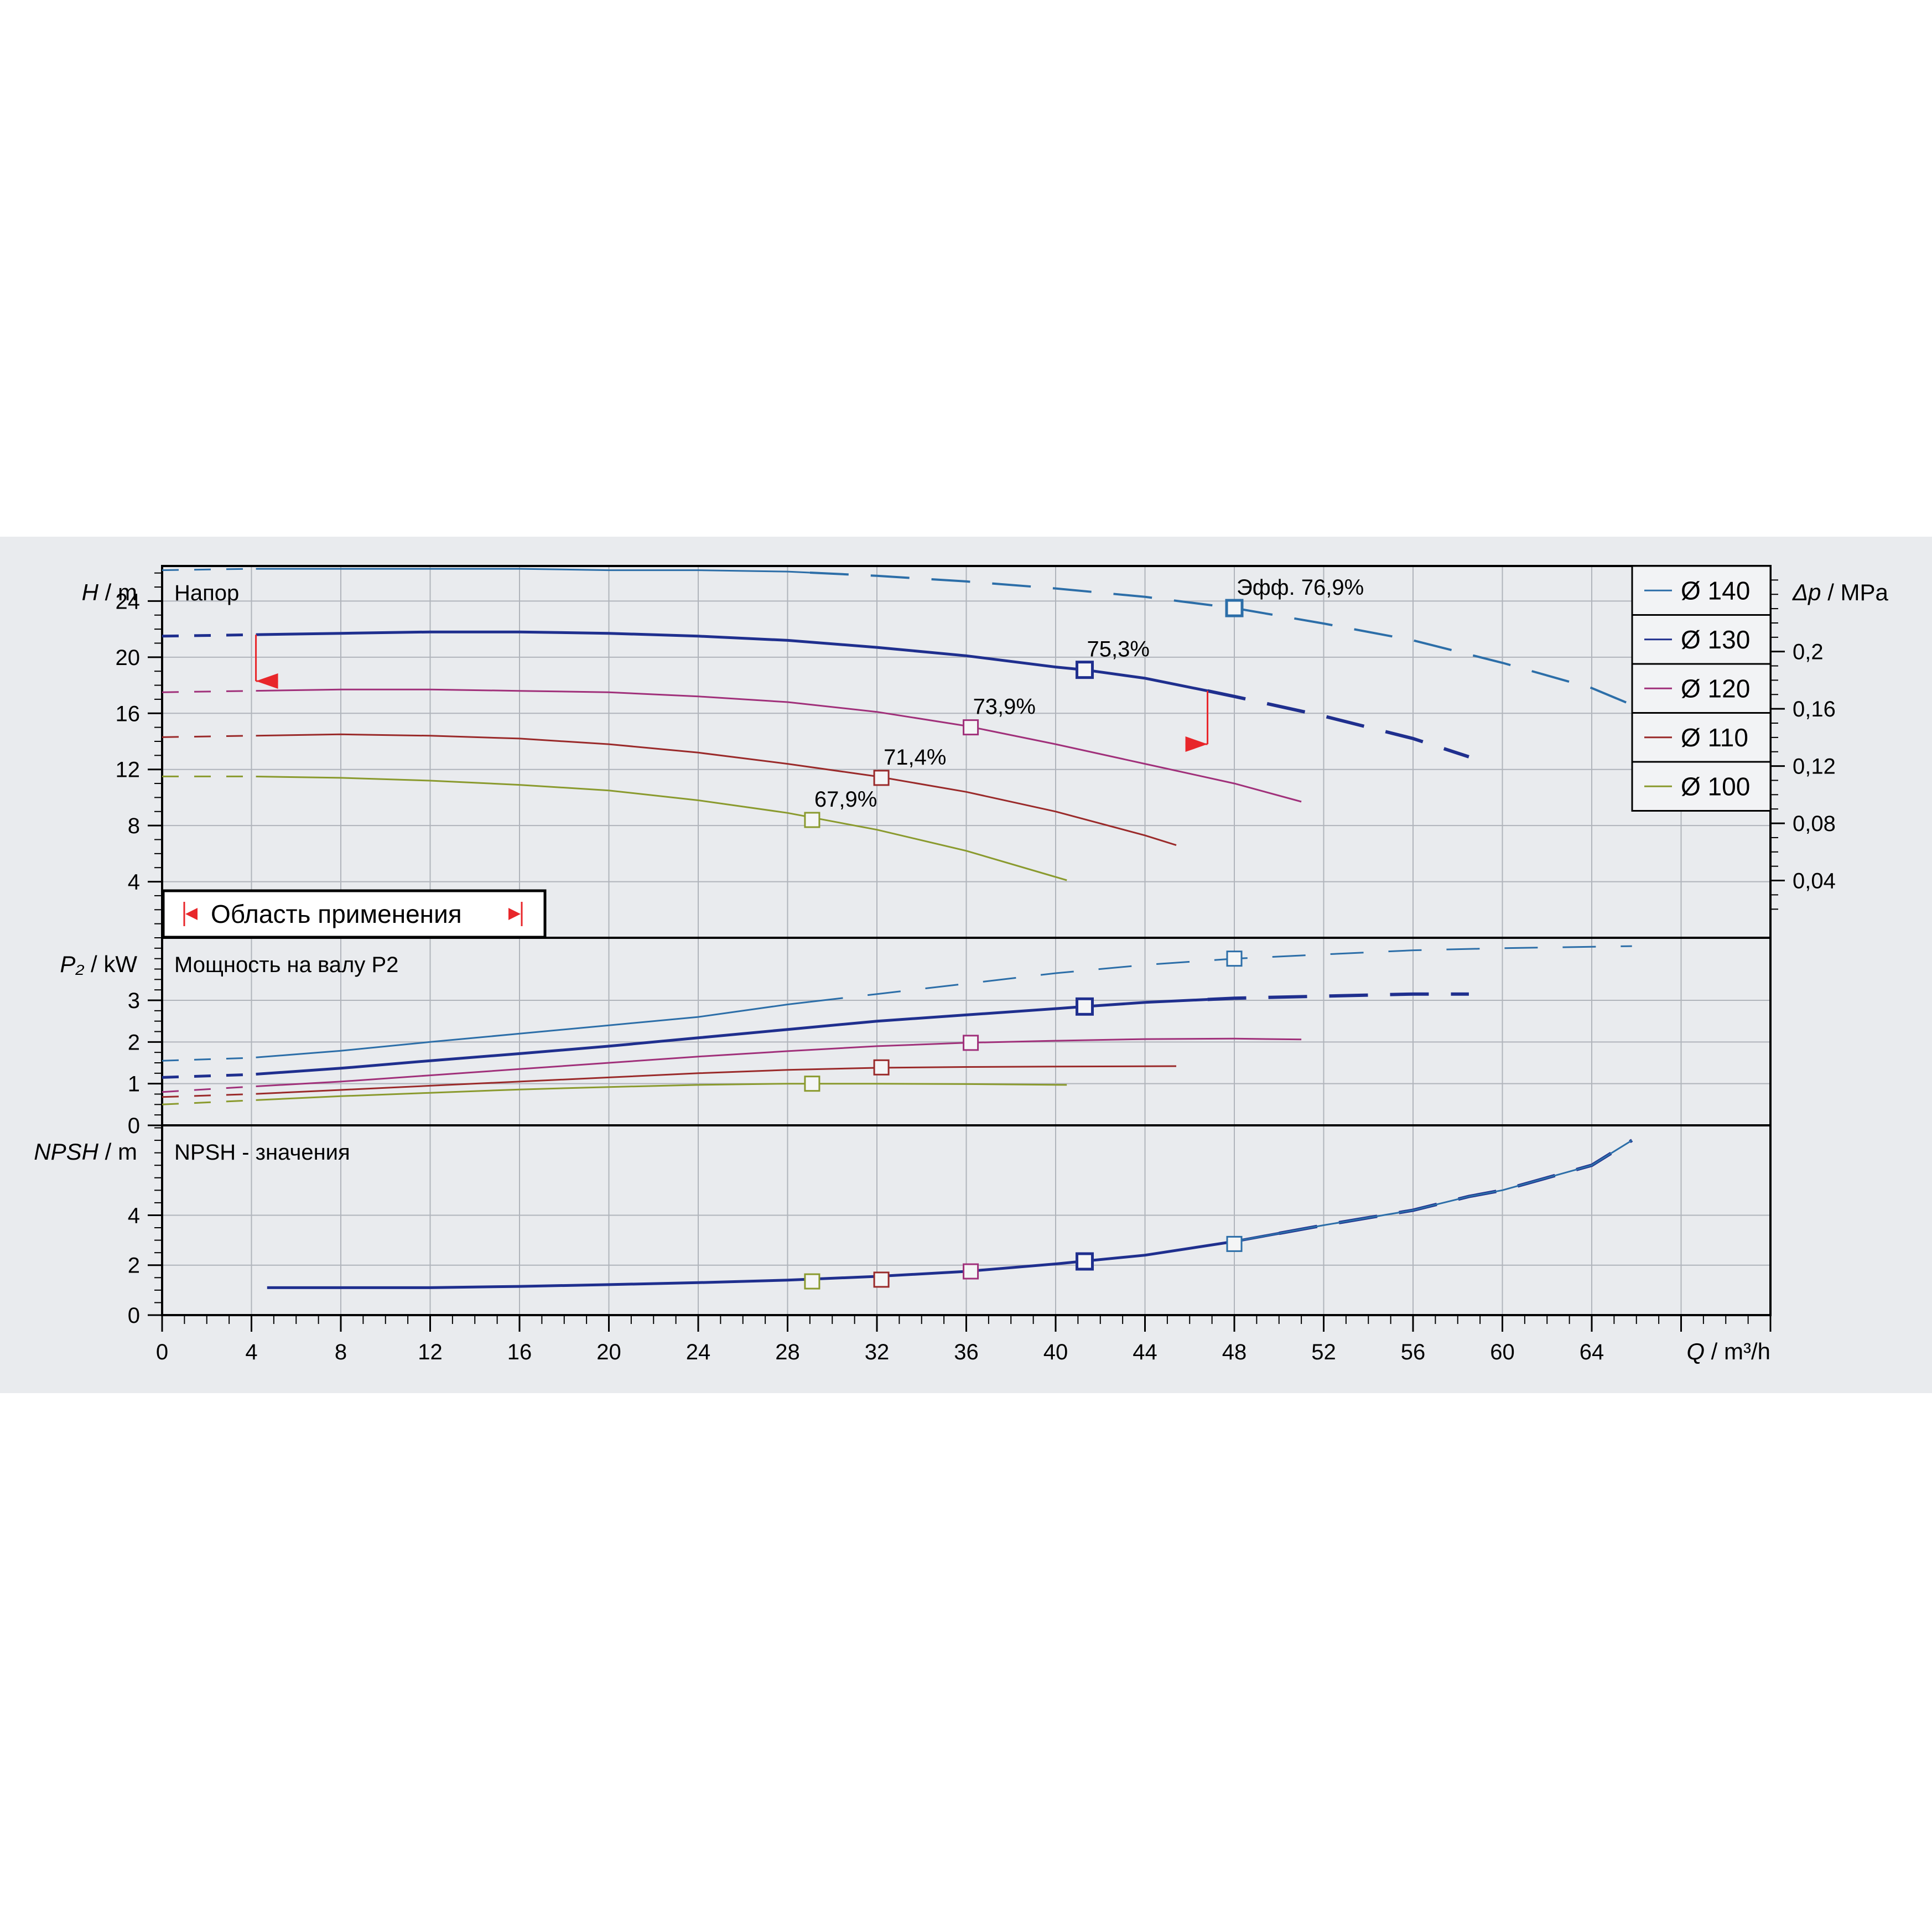 This screenshot has width=1932, height=1932. What do you see at coordinates (915, 758) in the screenshot?
I see `efficiency-label: 71,4%` at bounding box center [915, 758].